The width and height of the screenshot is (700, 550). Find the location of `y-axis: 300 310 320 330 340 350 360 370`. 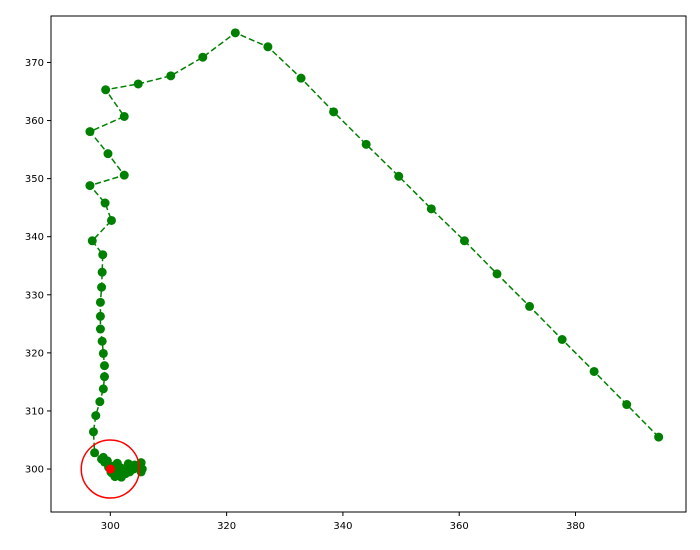

y-axis: 300 310 320 330 340 350 360 370 is located at coordinates (38, 267).